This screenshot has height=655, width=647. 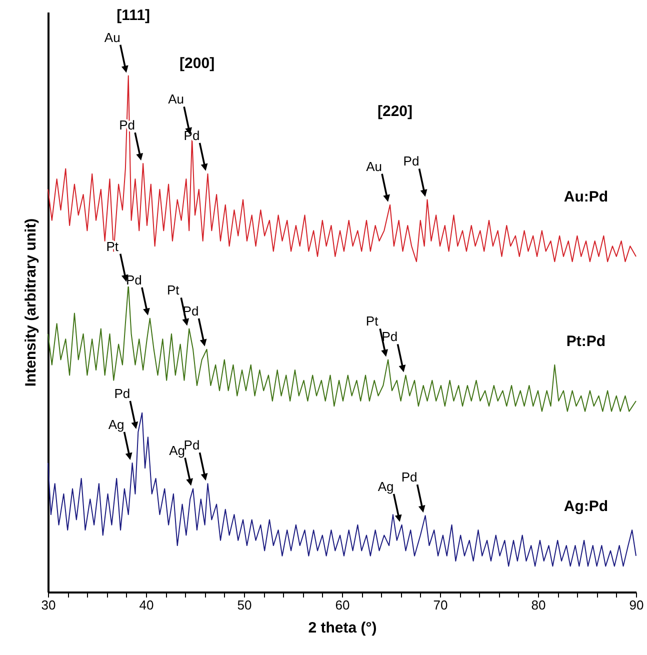 I want to click on x-tick-label: 90, so click(x=636, y=605).